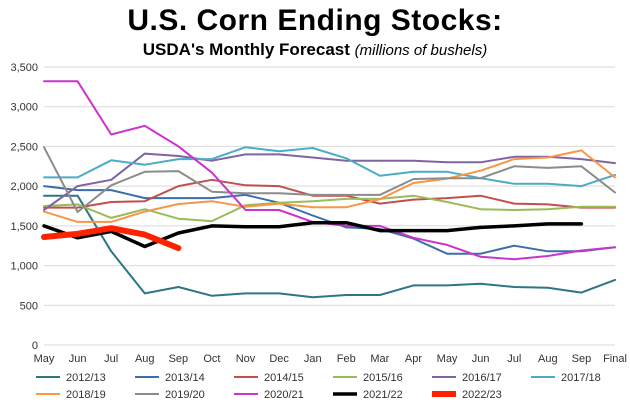 The width and height of the screenshot is (630, 411). What do you see at coordinates (383, 378) in the screenshot?
I see `legend-label-2015-16: 2015/16` at bounding box center [383, 378].